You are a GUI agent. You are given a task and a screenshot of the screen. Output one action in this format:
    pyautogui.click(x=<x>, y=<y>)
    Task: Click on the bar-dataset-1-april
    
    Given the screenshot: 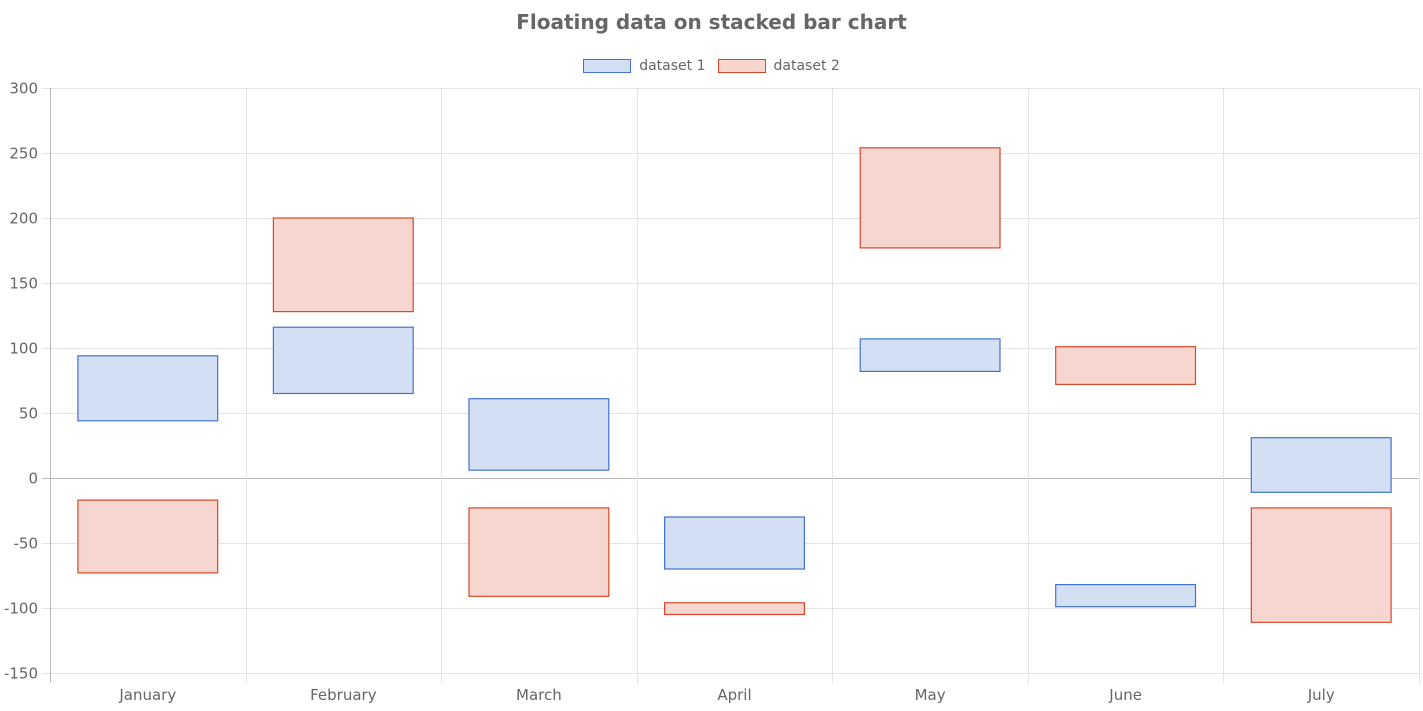 What is the action you would take?
    pyautogui.click(x=734, y=543)
    